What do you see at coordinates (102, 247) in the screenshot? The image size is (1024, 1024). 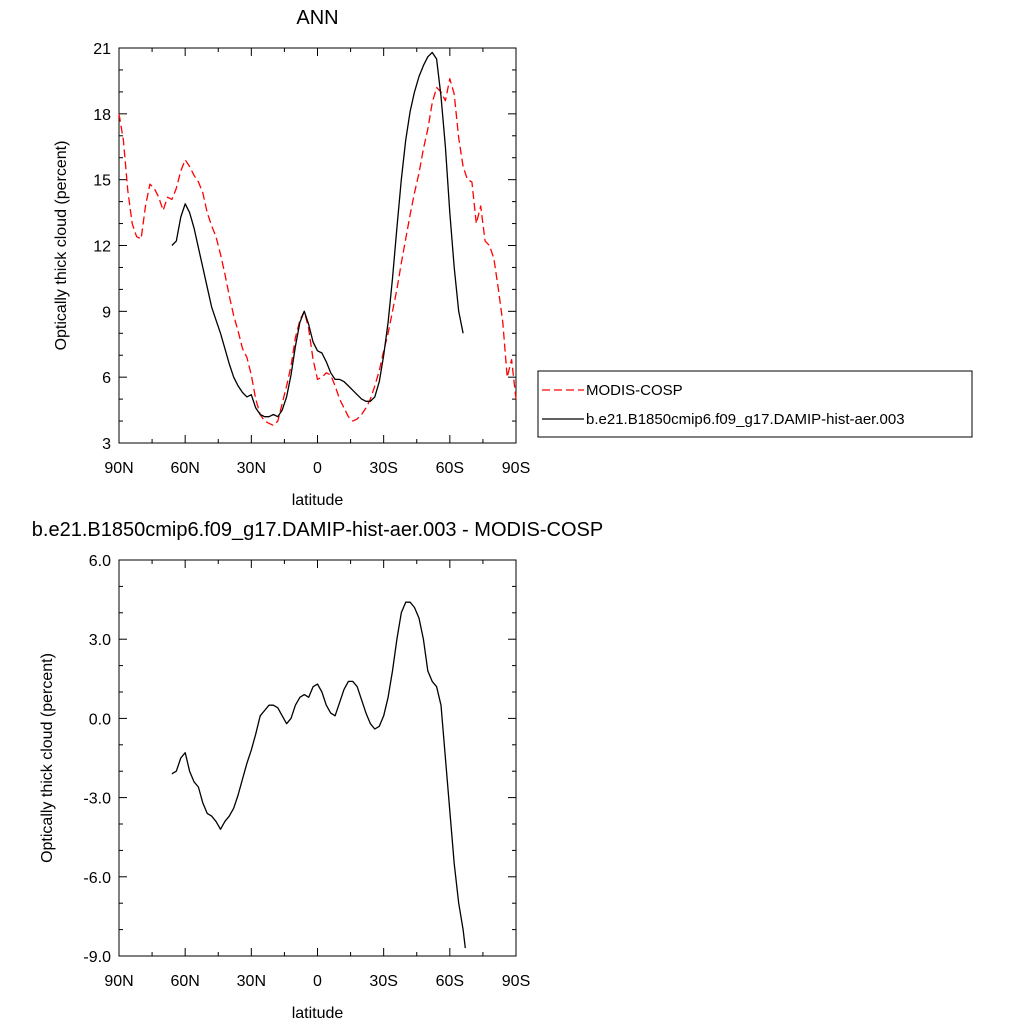 I see `y-tick-label: 12` at bounding box center [102, 247].